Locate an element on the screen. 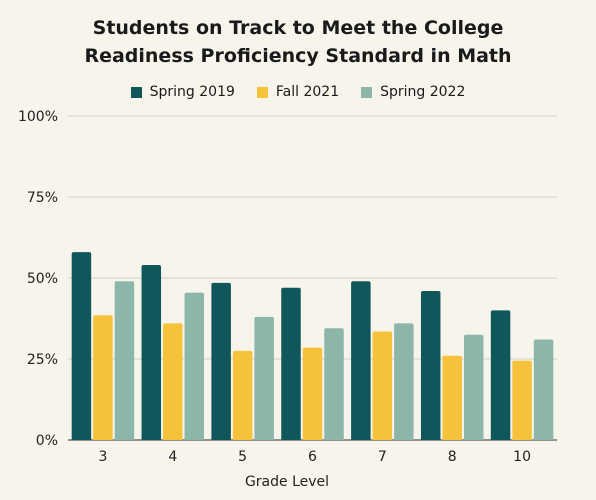 This screenshot has width=596, height=500. legend-swatch-fall-2021 is located at coordinates (262, 92).